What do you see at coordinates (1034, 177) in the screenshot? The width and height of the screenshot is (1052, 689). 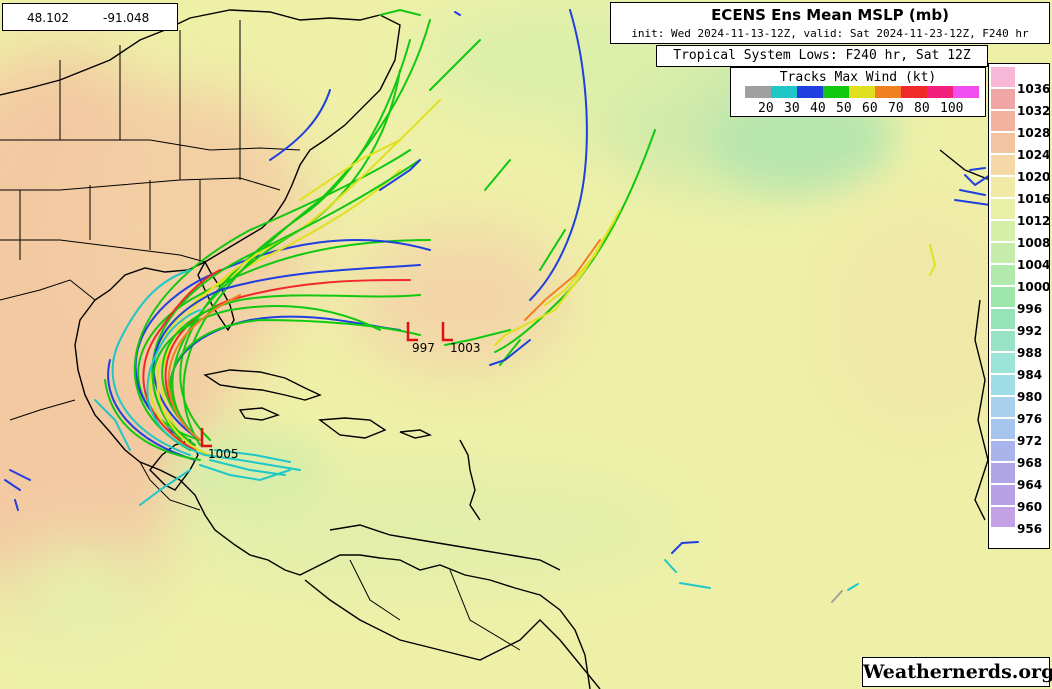 I see `colorbar-label: 1020` at bounding box center [1034, 177].